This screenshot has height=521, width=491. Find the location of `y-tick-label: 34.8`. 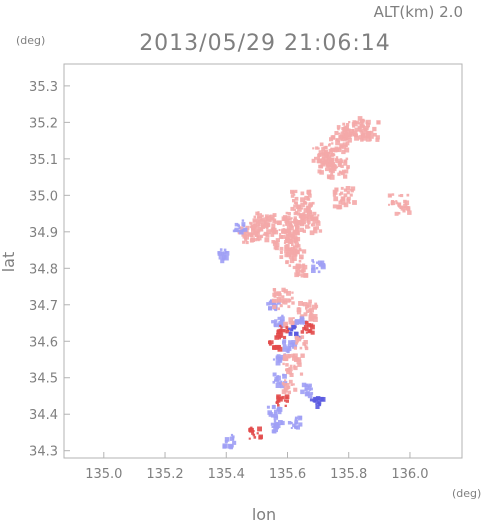

y-tick-label: 34.8 is located at coordinates (43, 269).